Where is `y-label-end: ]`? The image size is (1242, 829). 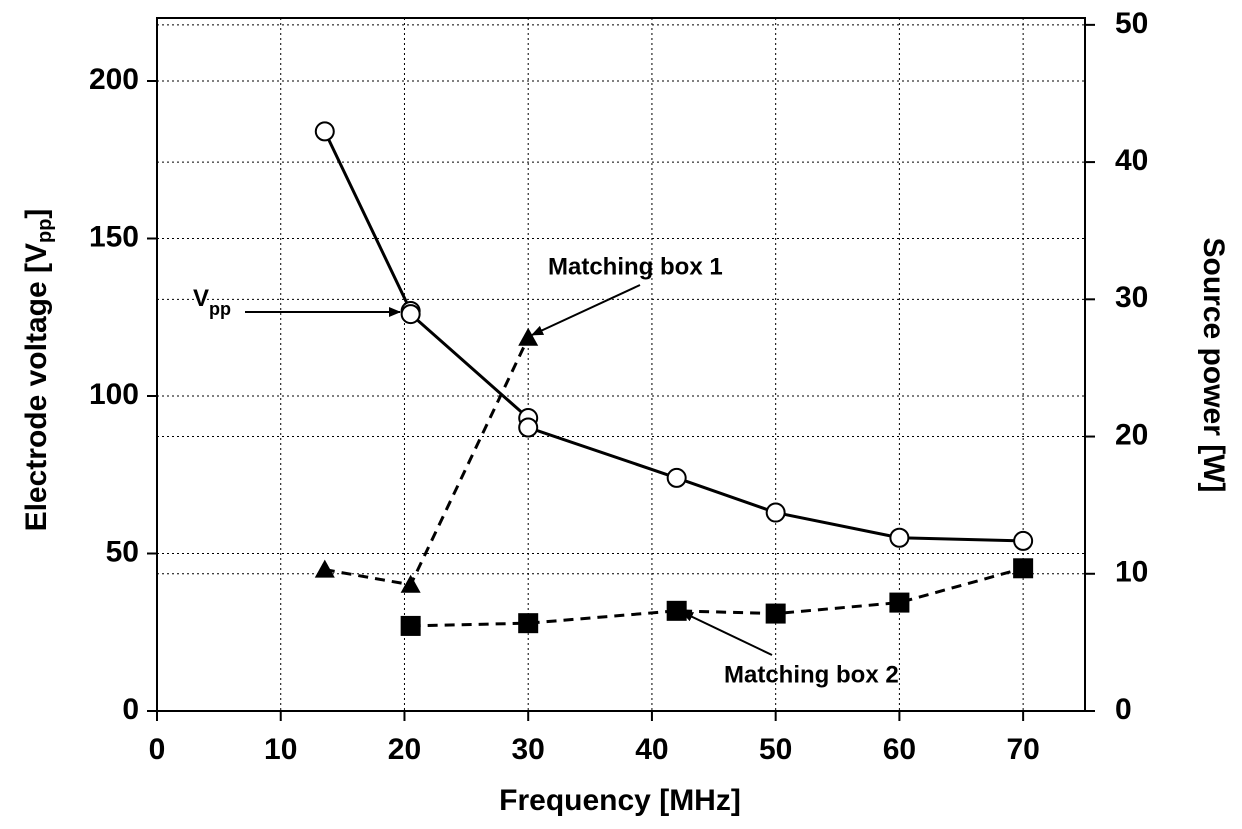 y-label-end: ] is located at coordinates (36, 214).